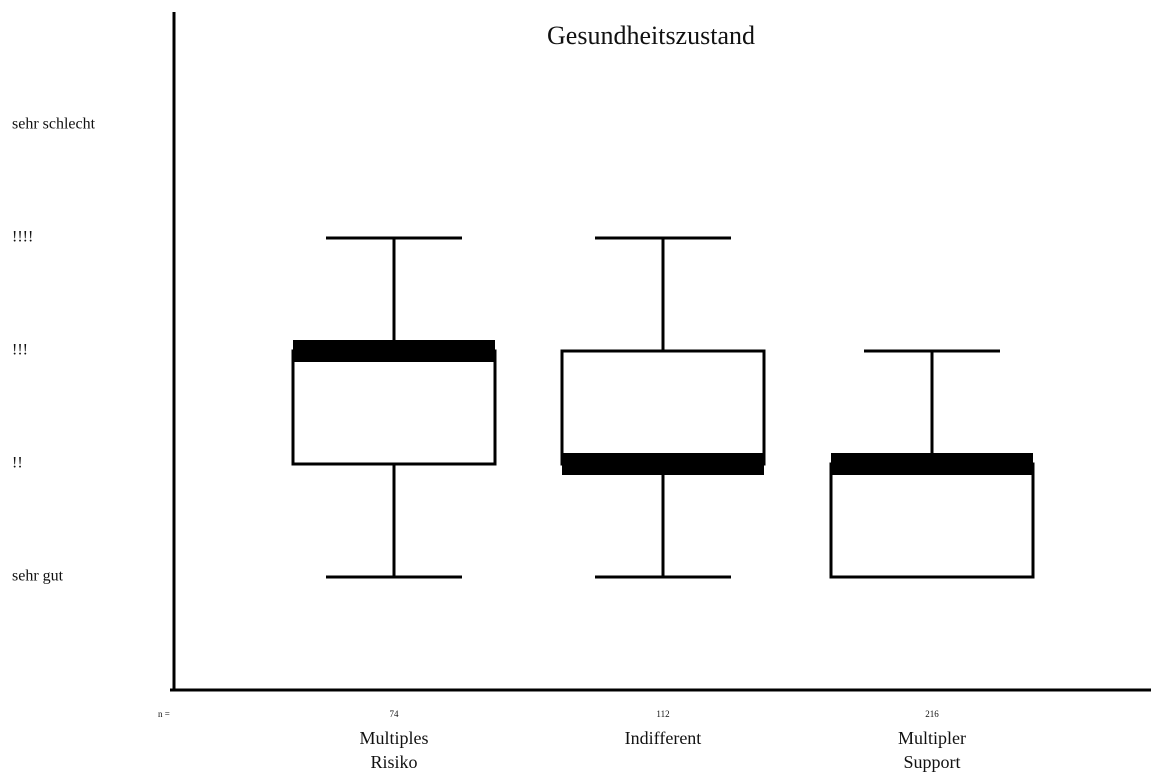 Image resolution: width=1151 pixels, height=777 pixels. I want to click on n-label: n =, so click(164, 714).